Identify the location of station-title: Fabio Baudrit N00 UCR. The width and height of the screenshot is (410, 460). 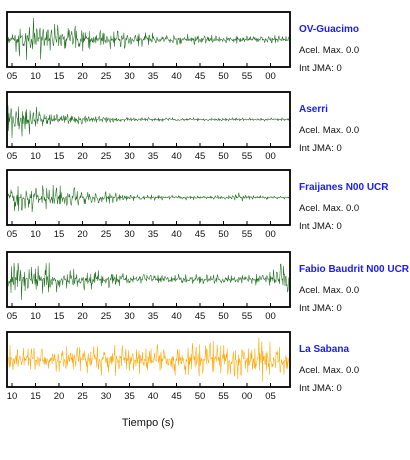
(354, 269).